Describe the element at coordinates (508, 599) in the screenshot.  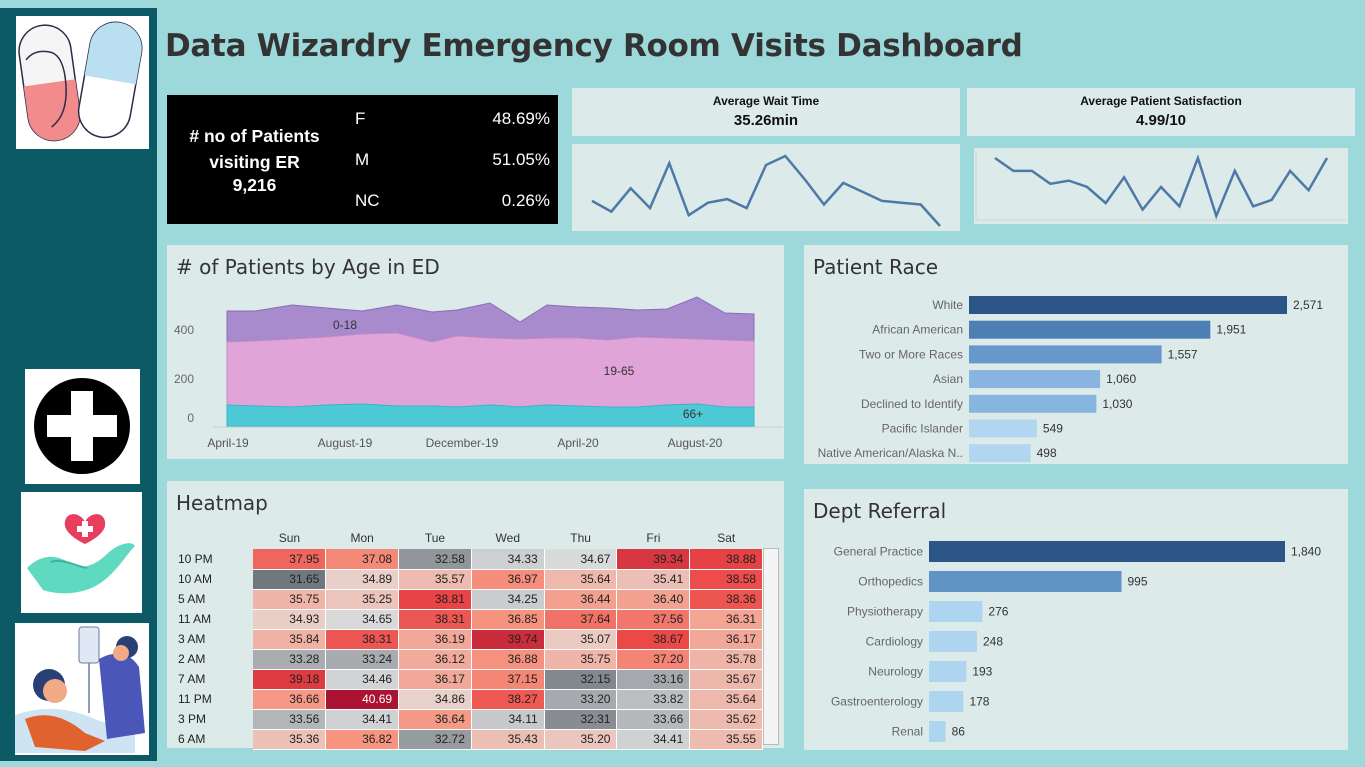
I see `heatmap-cell: 34.25` at that location.